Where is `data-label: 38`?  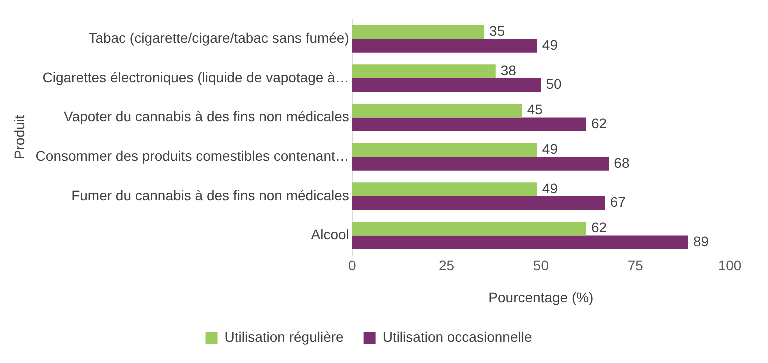
data-label: 38 is located at coordinates (508, 70).